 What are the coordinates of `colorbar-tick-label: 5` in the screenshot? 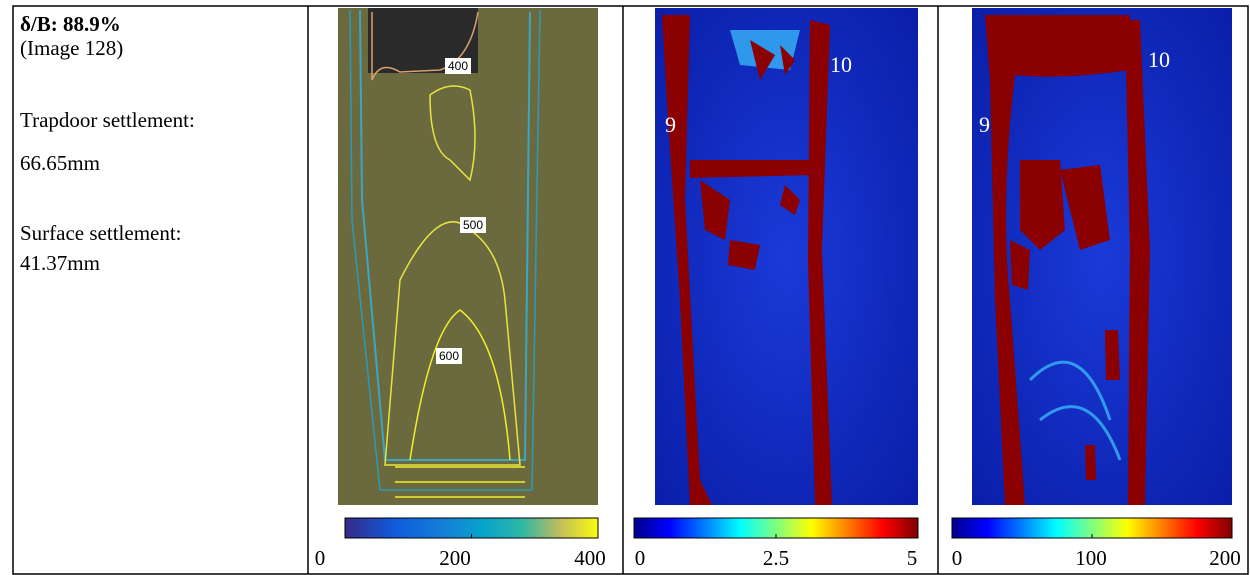 It's located at (912, 558).